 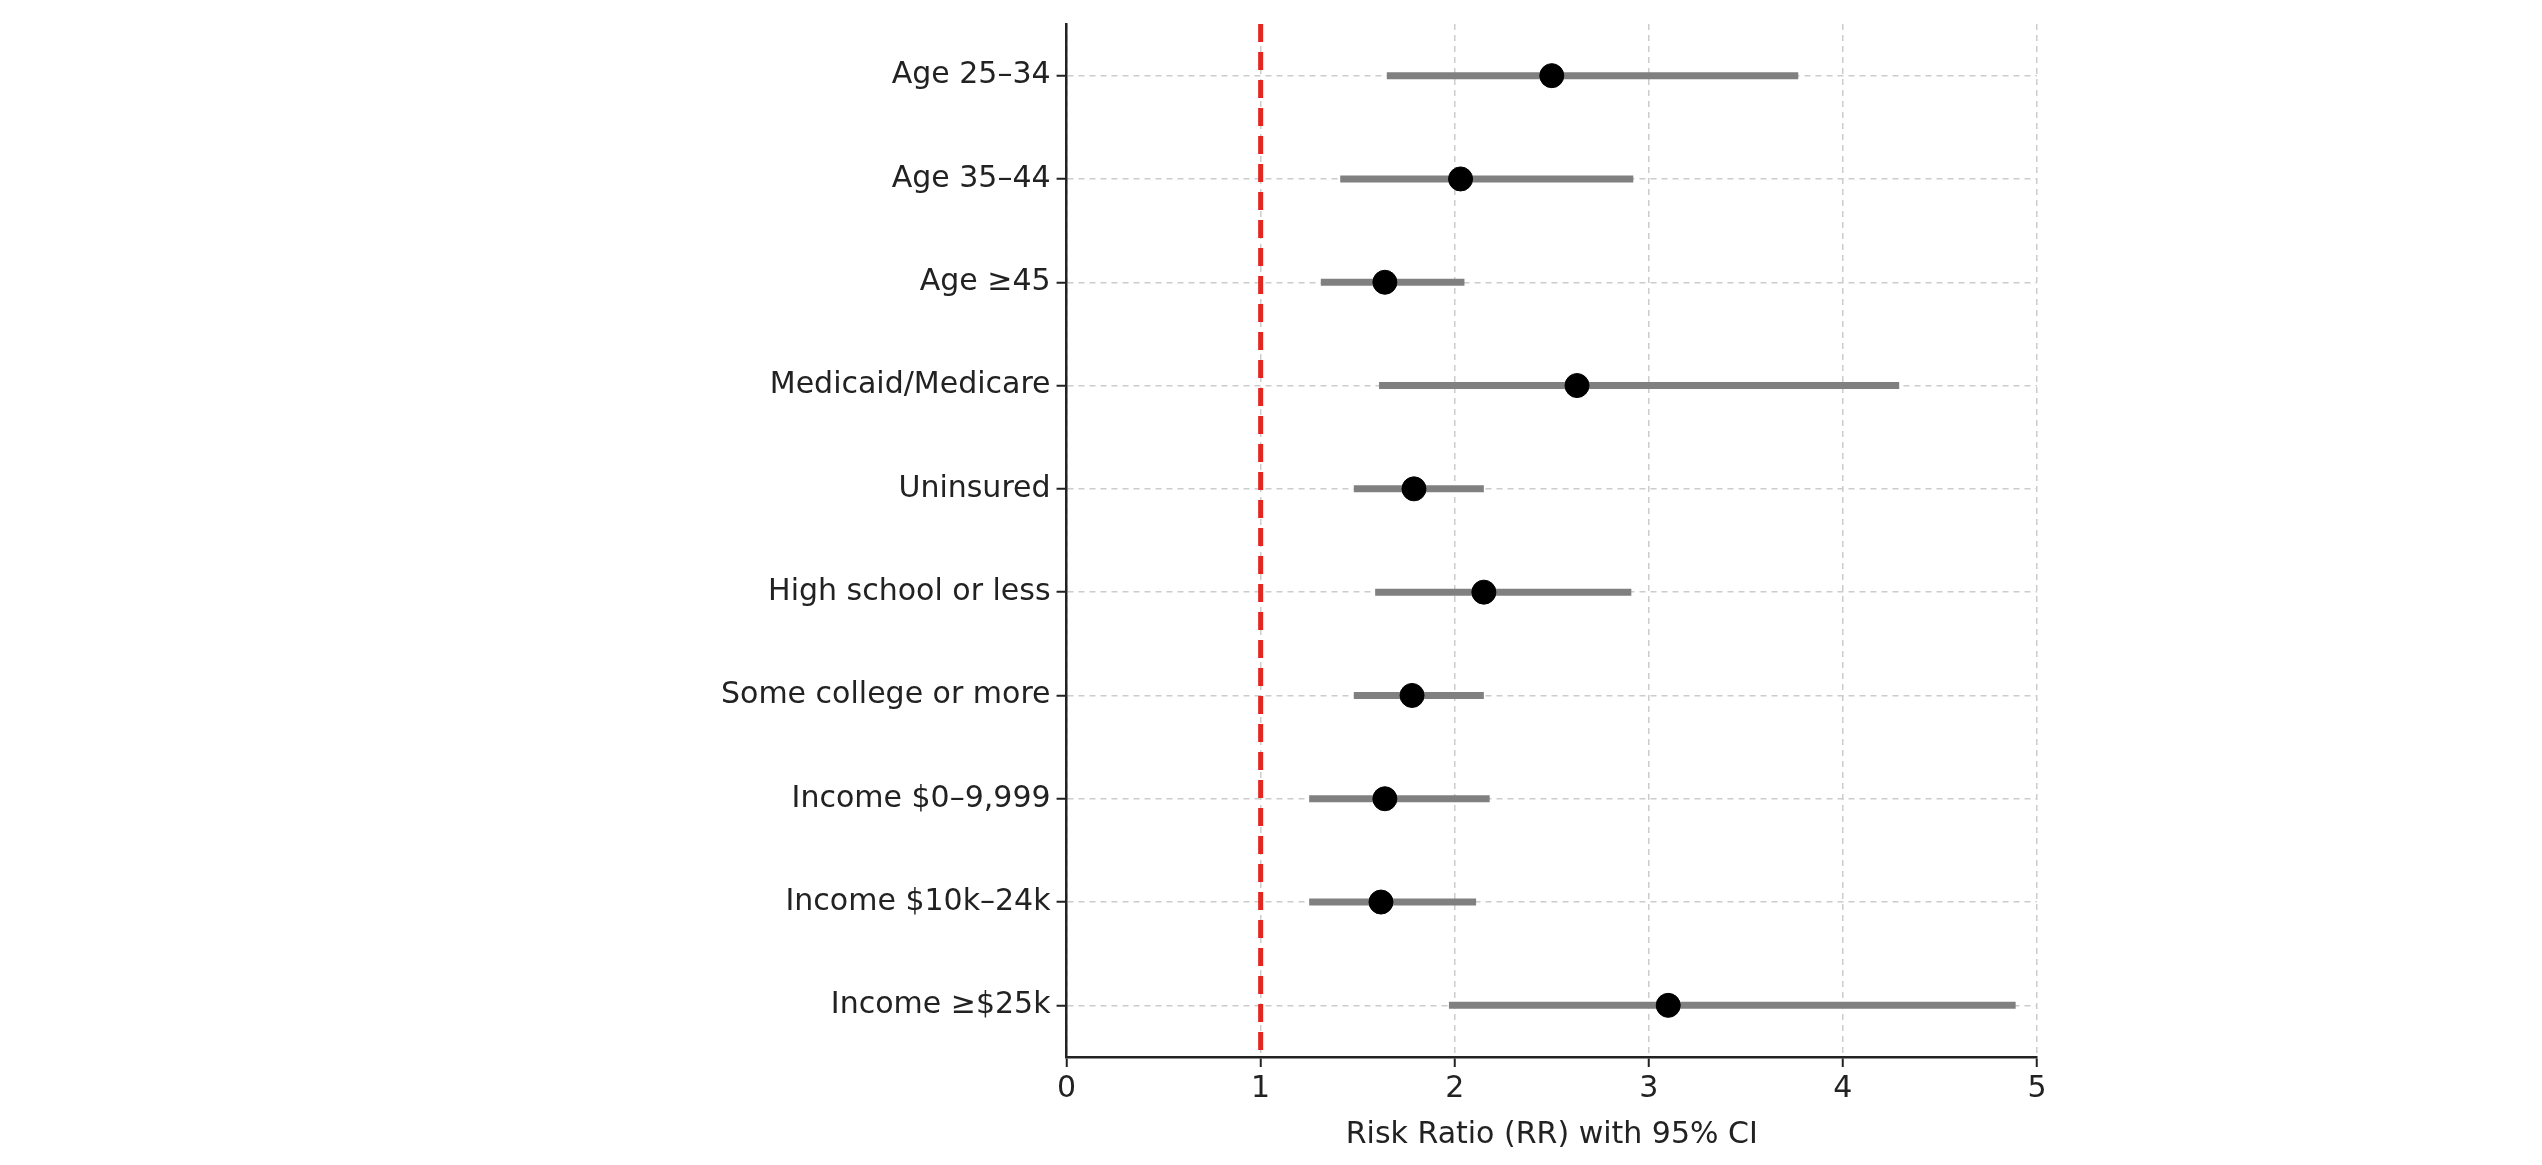 I want to click on x-tick-label: 0, so click(x=1067, y=1086).